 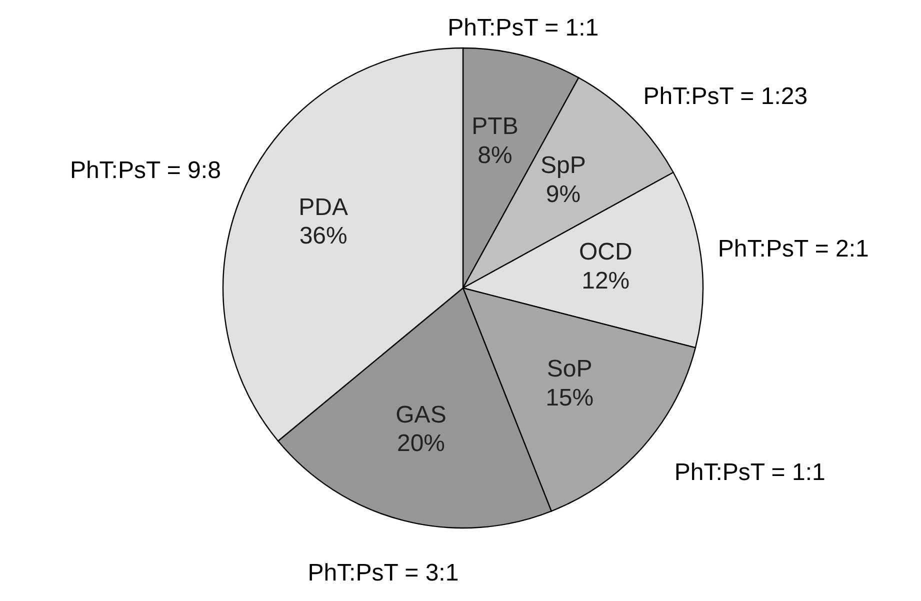 I want to click on slice-label: GAS, so click(x=421, y=414).